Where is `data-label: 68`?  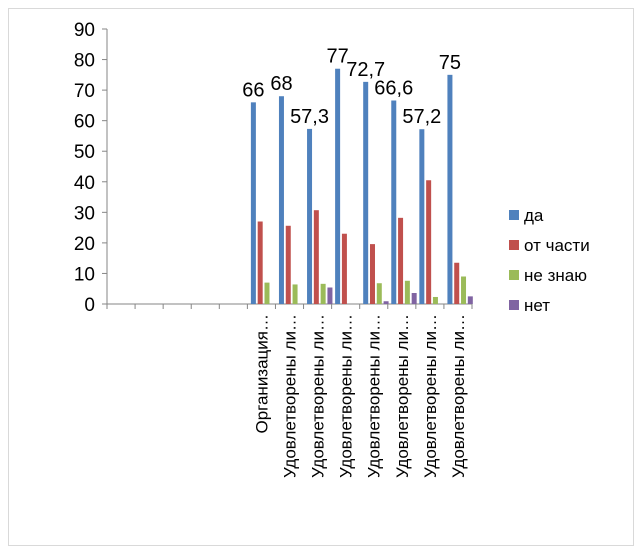 data-label: 68 is located at coordinates (281, 84).